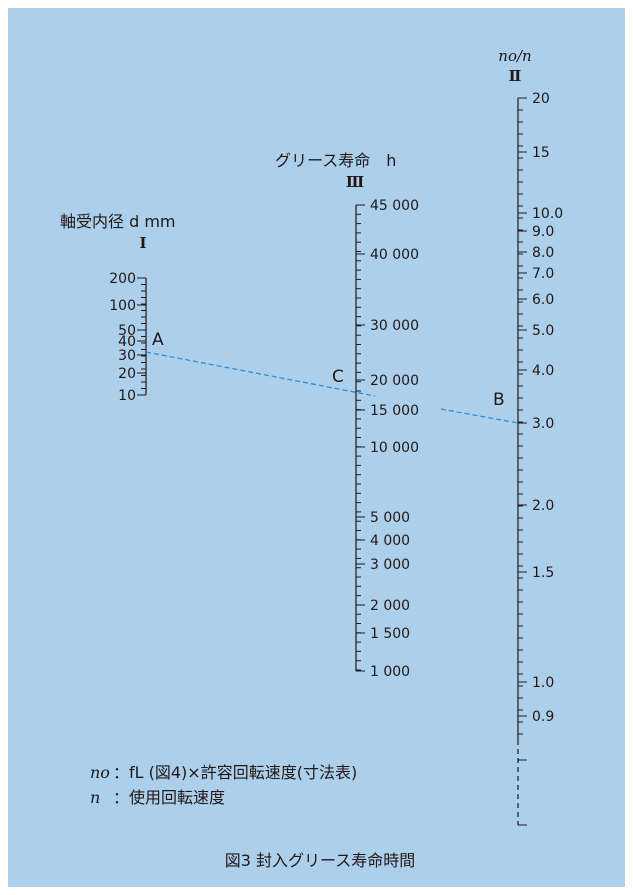  What do you see at coordinates (499, 400) in the screenshot?
I see `point-b-label: B` at bounding box center [499, 400].